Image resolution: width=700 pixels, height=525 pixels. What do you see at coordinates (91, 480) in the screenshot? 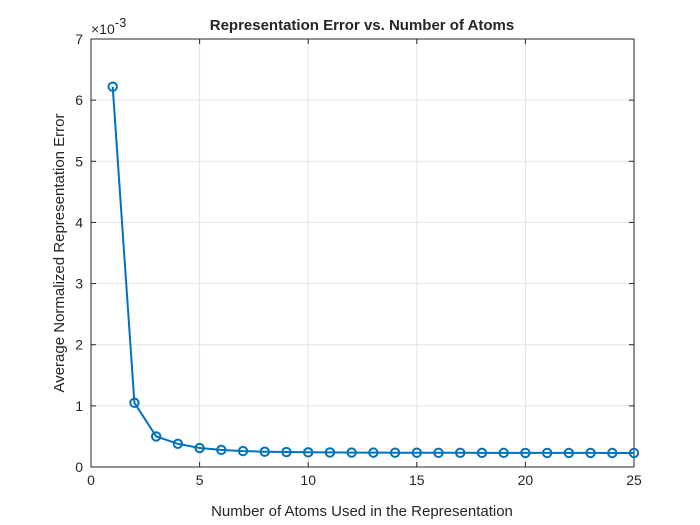
I see `x-tick-label: 0` at bounding box center [91, 480].